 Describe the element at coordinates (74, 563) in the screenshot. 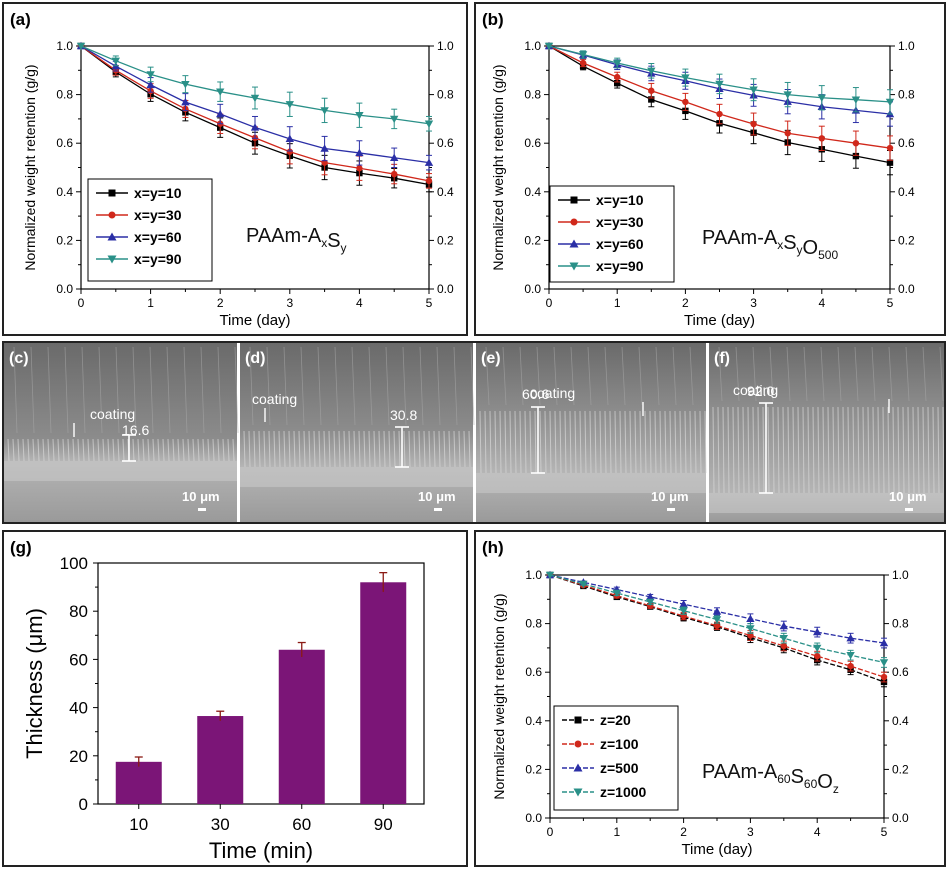

I see `y-tick-label: 100` at that location.